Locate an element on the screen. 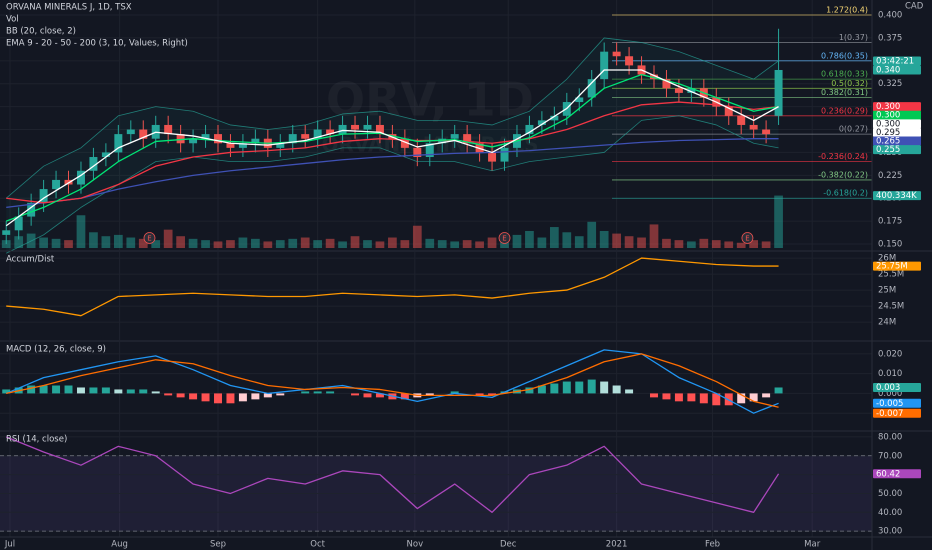  panel-title: Accum/Dist is located at coordinates (30, 260).